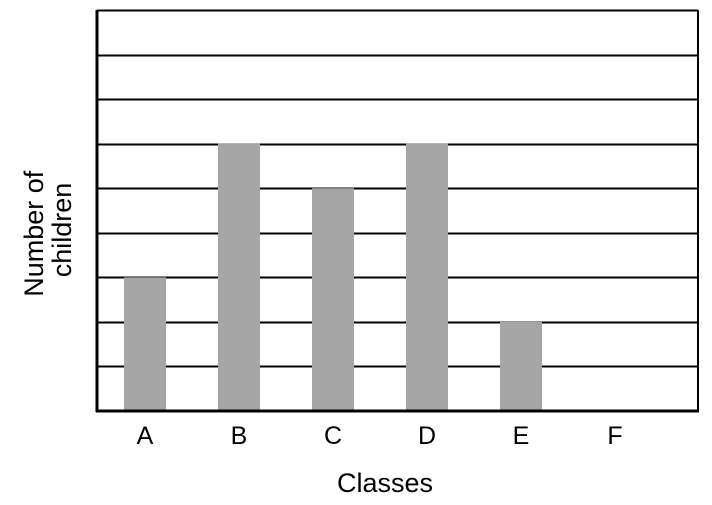 The image size is (712, 505). I want to click on y-axis-title: Number of children, so click(48, 230).